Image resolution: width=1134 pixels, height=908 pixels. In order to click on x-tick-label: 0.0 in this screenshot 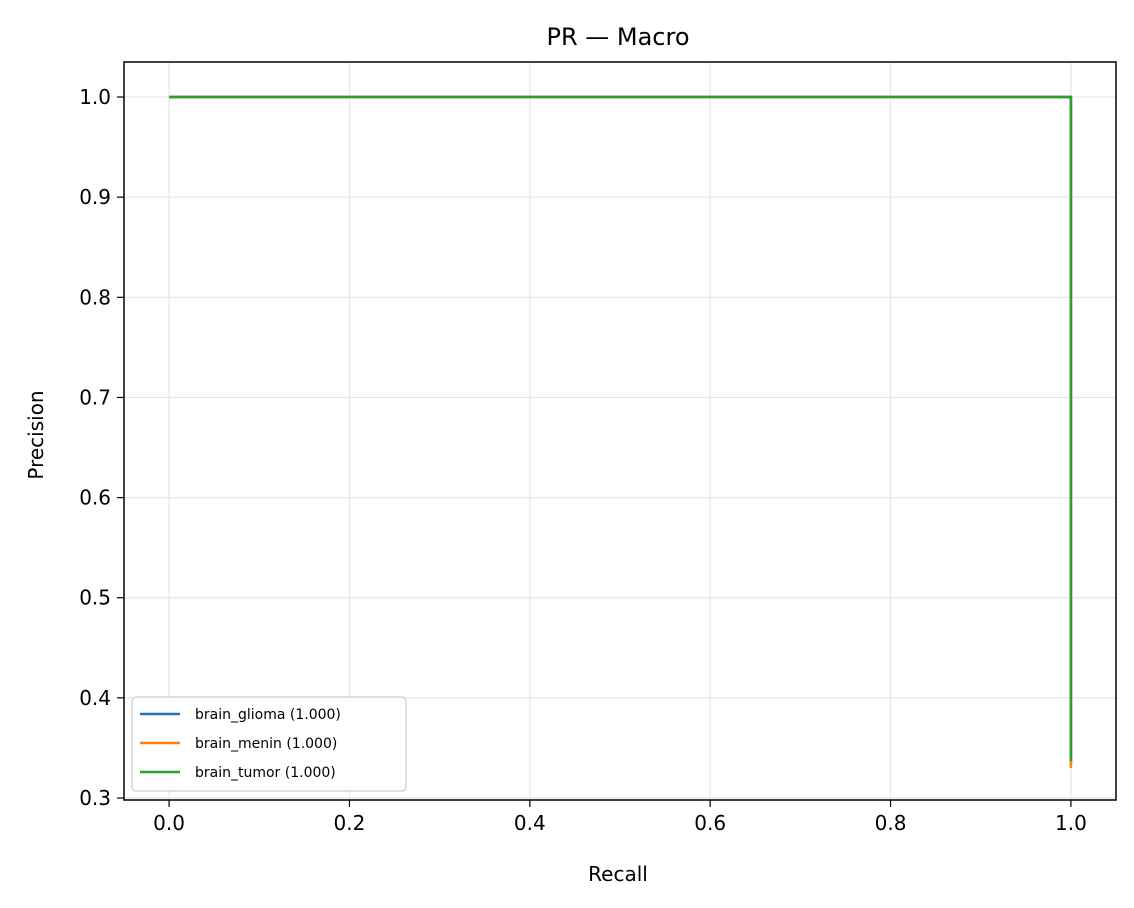, I will do `click(169, 823)`.